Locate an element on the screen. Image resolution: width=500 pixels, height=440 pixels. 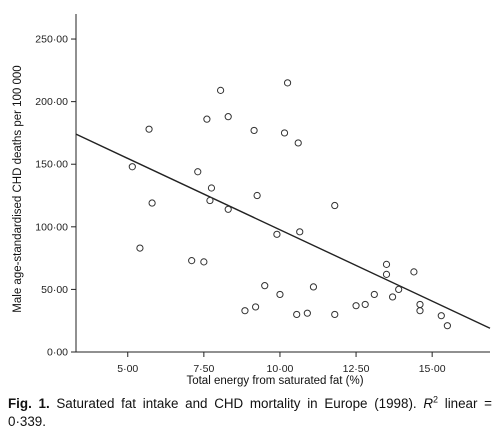
x-axis-title: Total energy from saturated fat (%) is located at coordinates (274, 381).